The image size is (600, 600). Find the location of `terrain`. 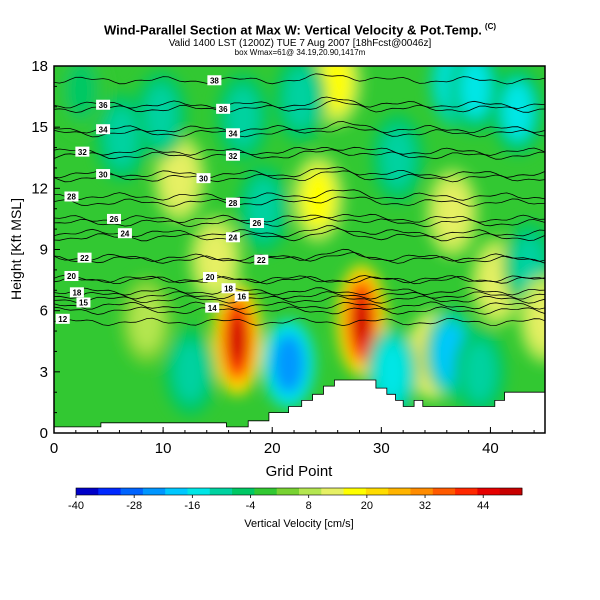

terrain is located at coordinates (299, 406).